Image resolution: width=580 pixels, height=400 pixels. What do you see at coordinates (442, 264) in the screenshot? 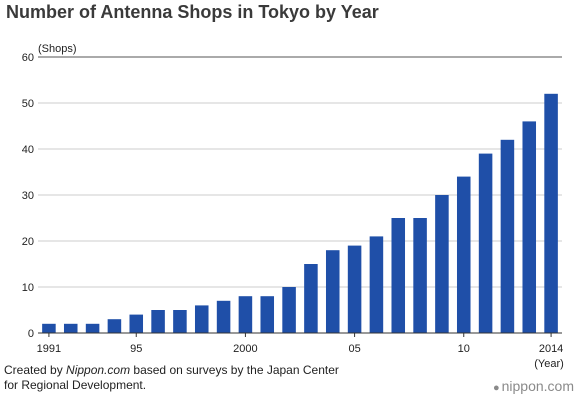
I see `bar-2009` at bounding box center [442, 264].